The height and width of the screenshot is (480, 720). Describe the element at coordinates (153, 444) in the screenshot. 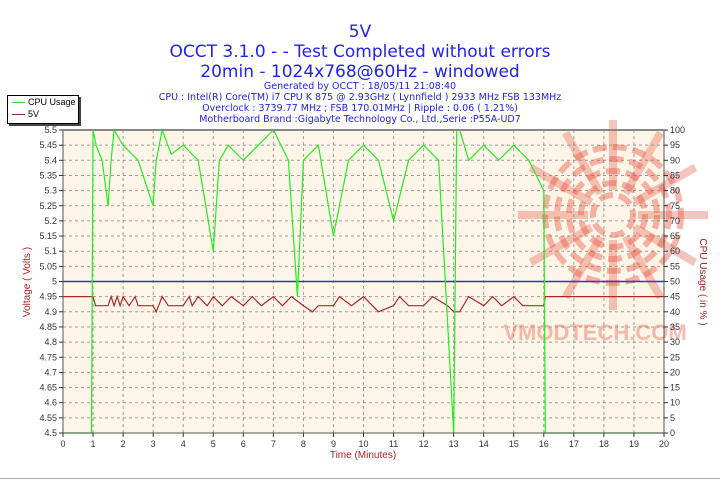

I see `x-tick-label: 3` at that location.